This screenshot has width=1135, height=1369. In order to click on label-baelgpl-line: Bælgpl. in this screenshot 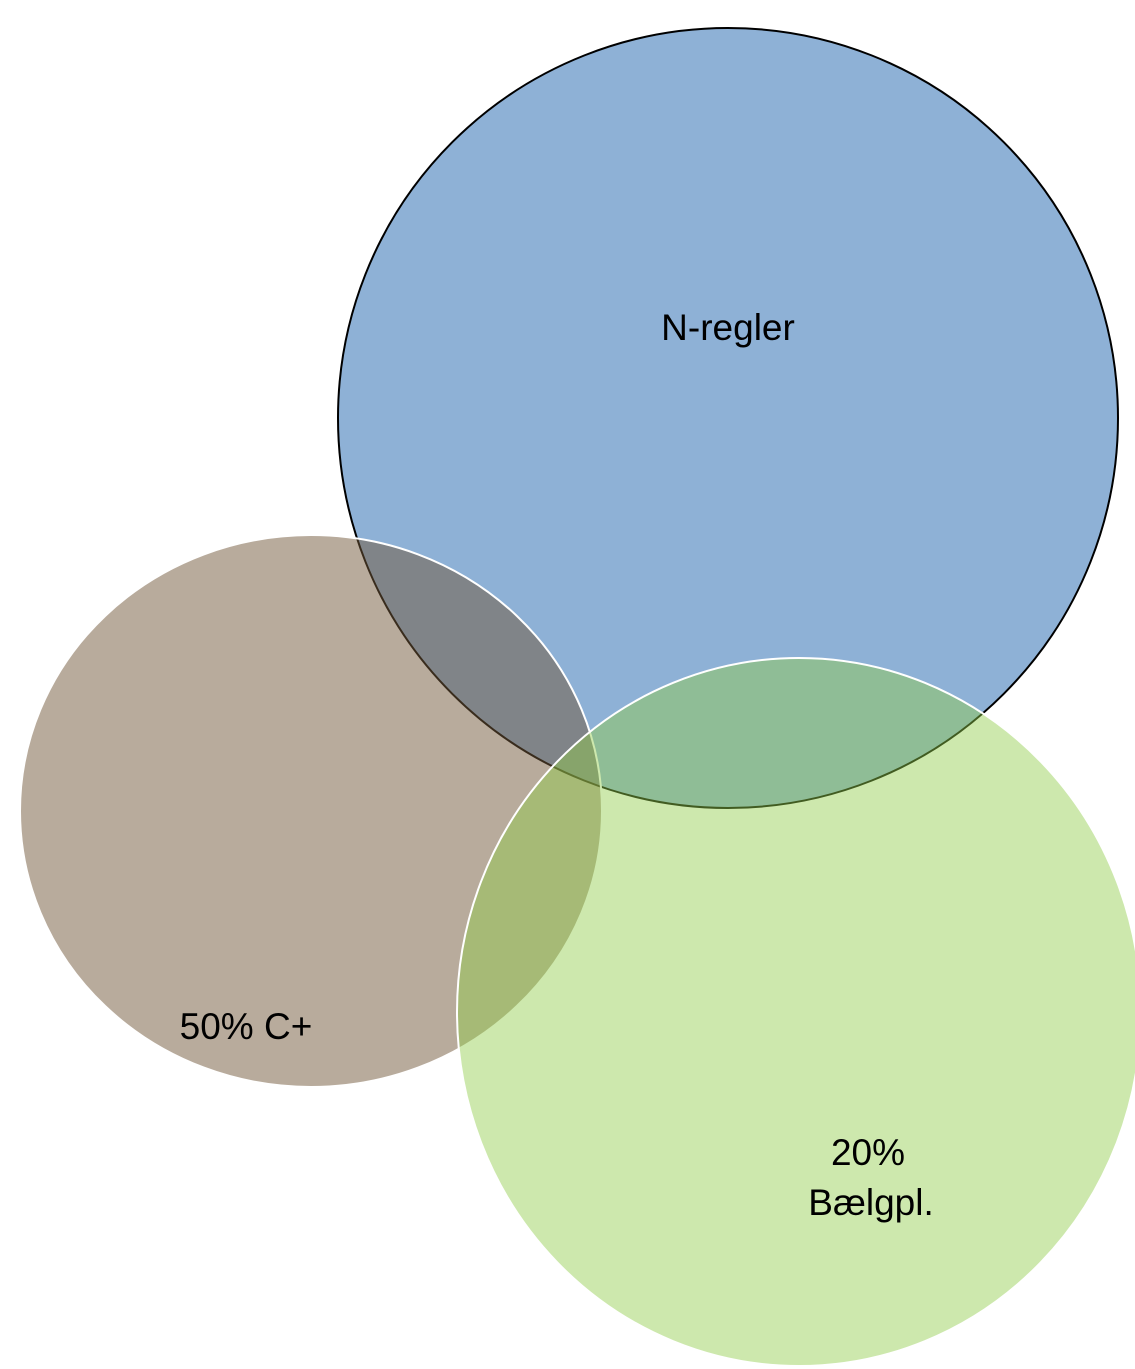, I will do `click(870, 1202)`.